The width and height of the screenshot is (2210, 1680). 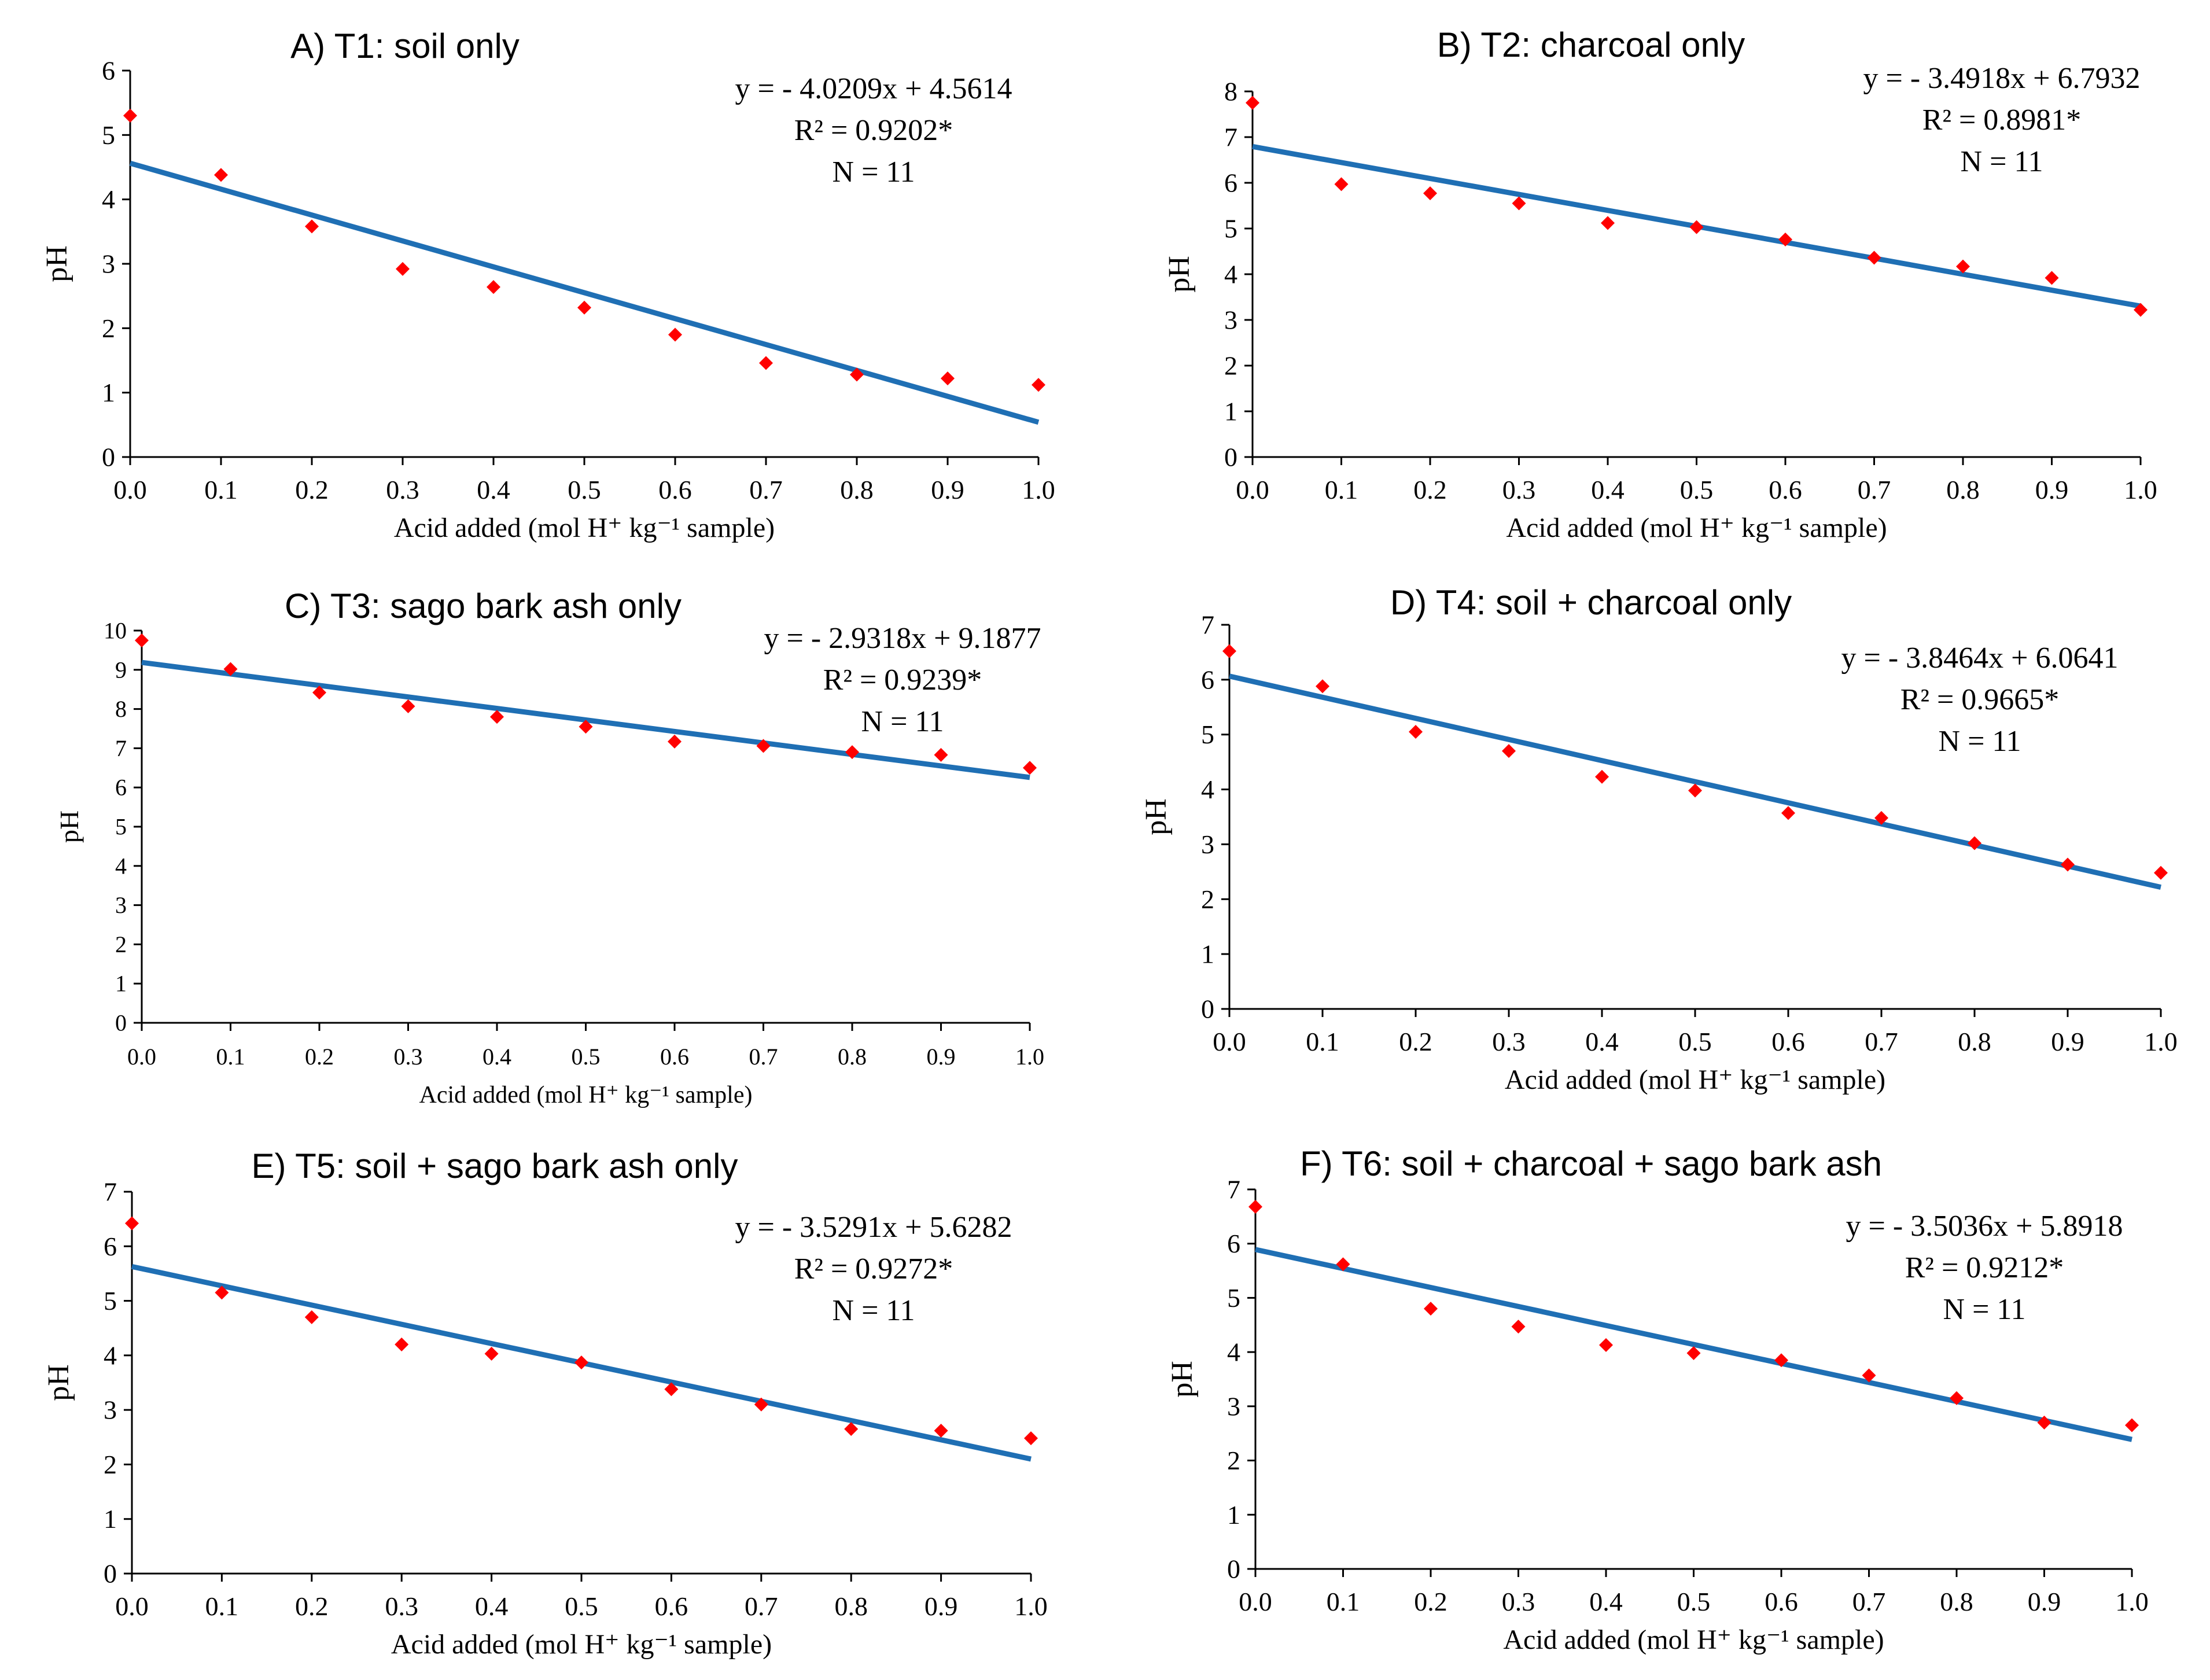 What do you see at coordinates (110, 1246) in the screenshot?
I see `y-tick-label: 6` at bounding box center [110, 1246].